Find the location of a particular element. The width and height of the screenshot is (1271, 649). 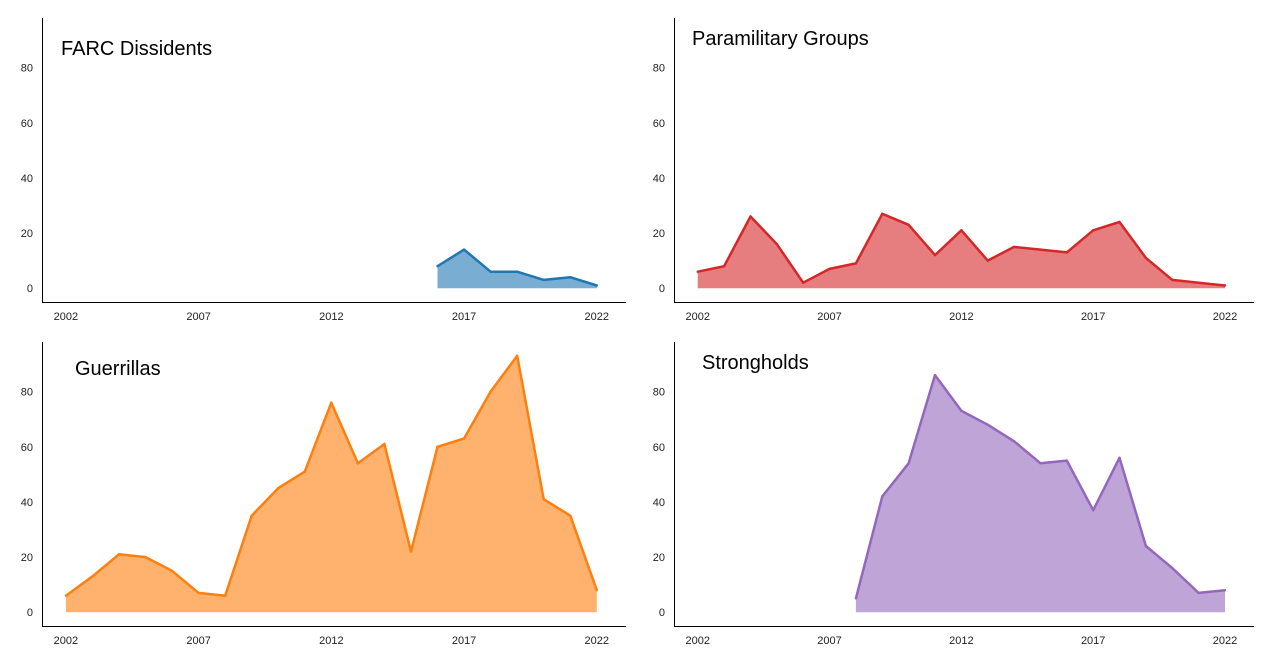

chart-title: Paramilitary Groups is located at coordinates (780, 39).